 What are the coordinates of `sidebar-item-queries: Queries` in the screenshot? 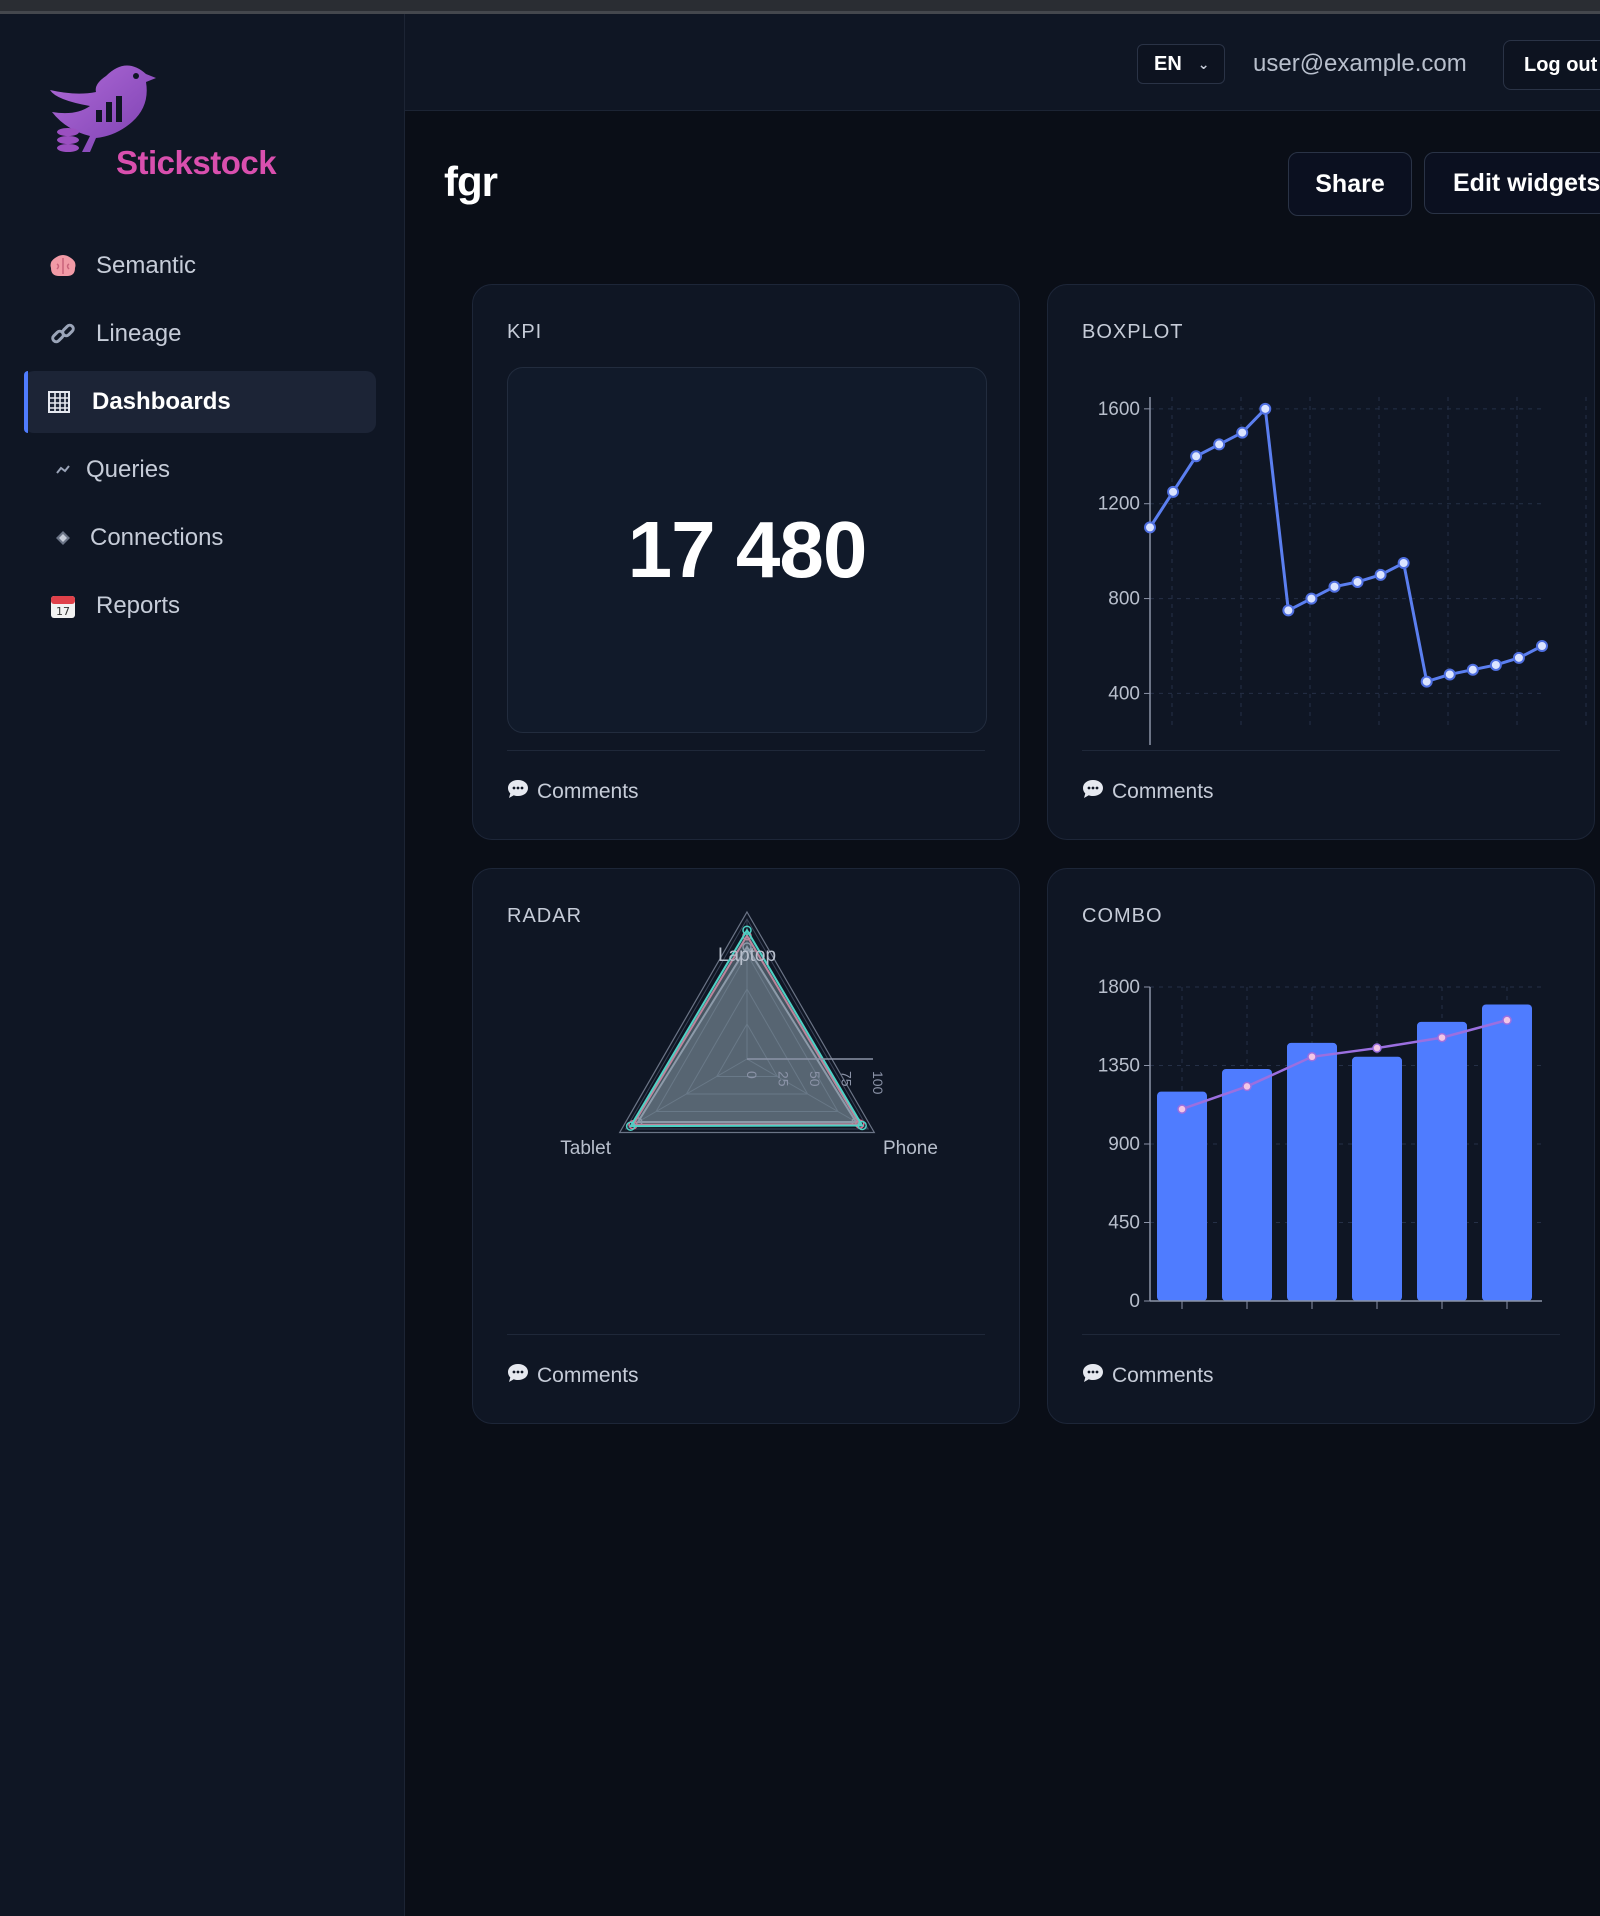 It's located at (200, 470).